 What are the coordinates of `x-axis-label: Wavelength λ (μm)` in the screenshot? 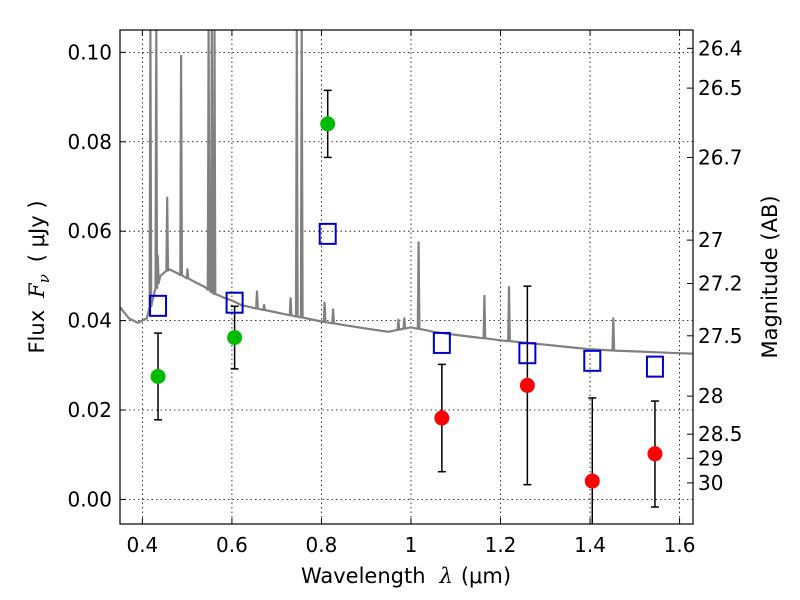 It's located at (406, 576).